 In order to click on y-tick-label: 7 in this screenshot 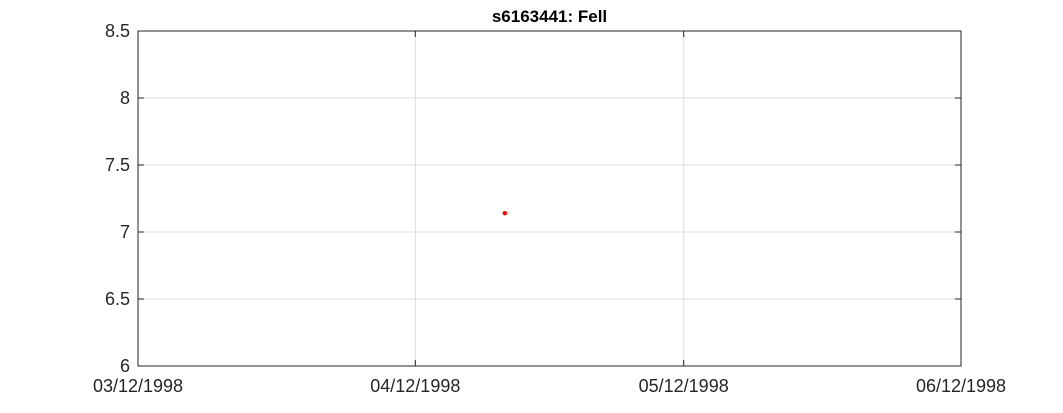, I will do `click(125, 232)`.